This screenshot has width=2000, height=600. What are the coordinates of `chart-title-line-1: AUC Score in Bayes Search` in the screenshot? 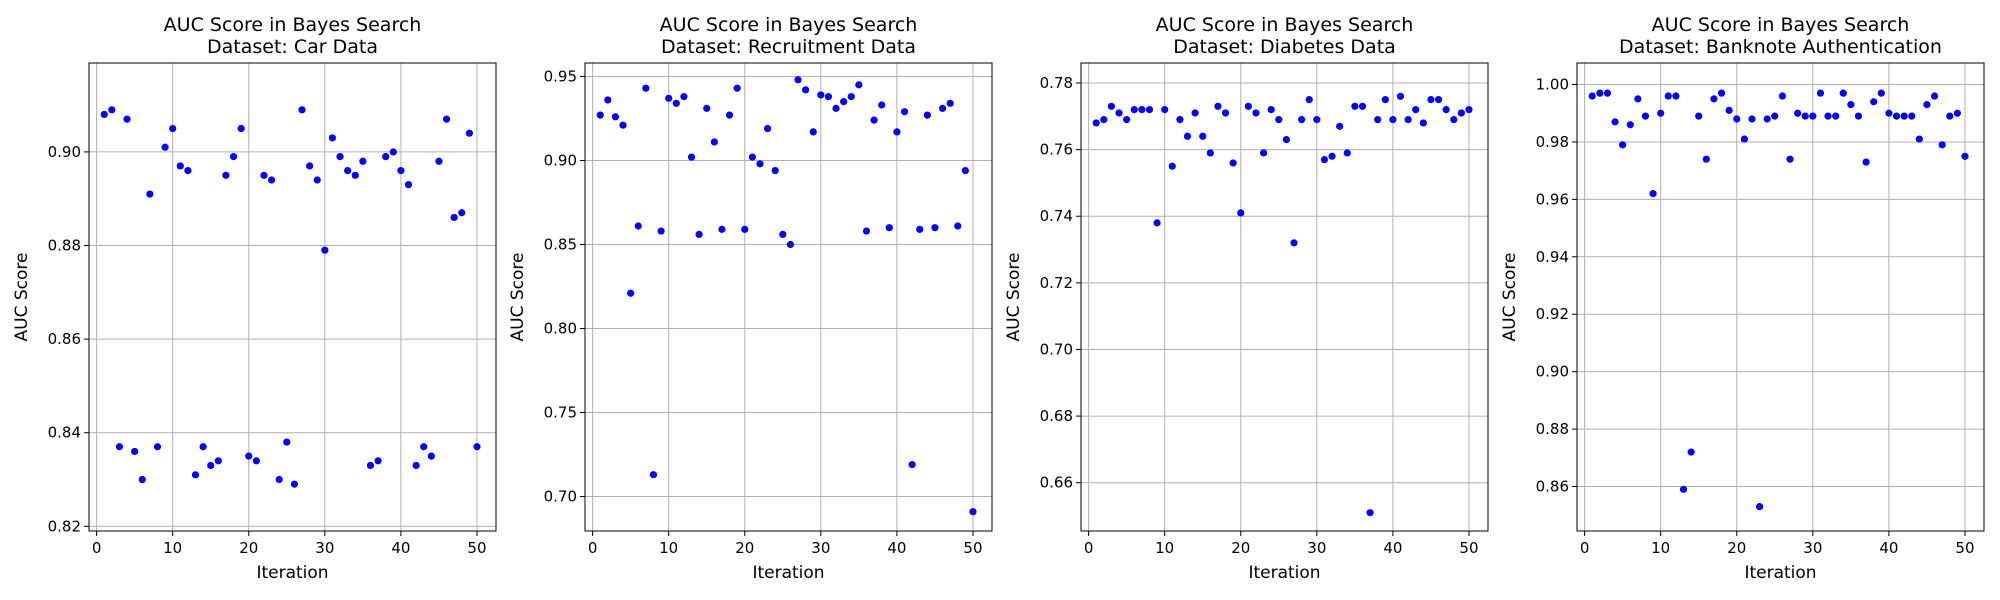 It's located at (1781, 25).